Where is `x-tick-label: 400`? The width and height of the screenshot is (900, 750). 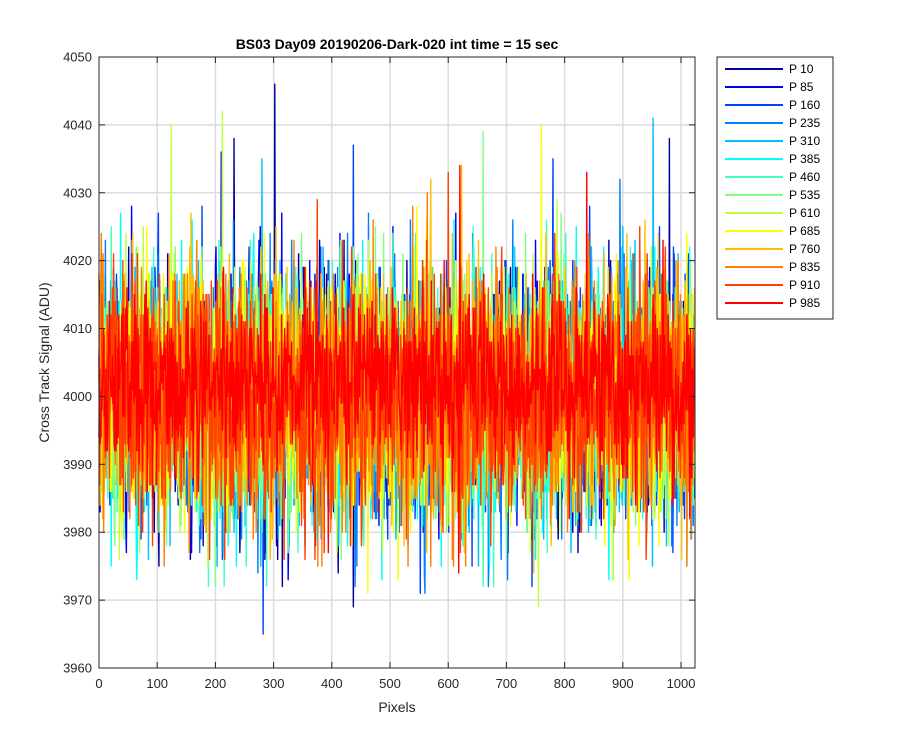
x-tick-label: 400 is located at coordinates (332, 683).